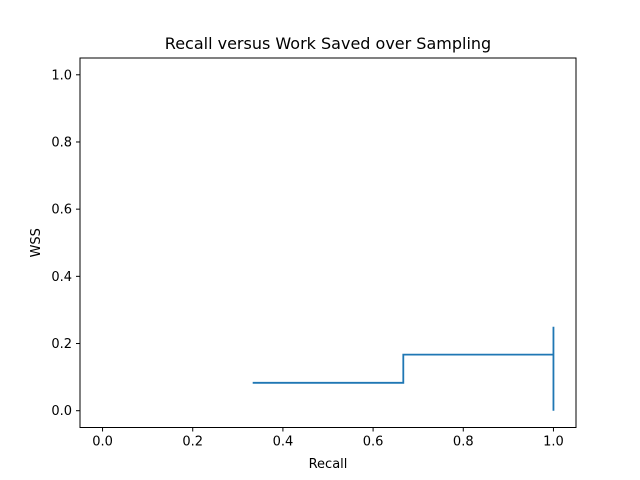 This screenshot has height=480, width=640. What do you see at coordinates (463, 442) in the screenshot?
I see `x-tick-label: 0.8` at bounding box center [463, 442].